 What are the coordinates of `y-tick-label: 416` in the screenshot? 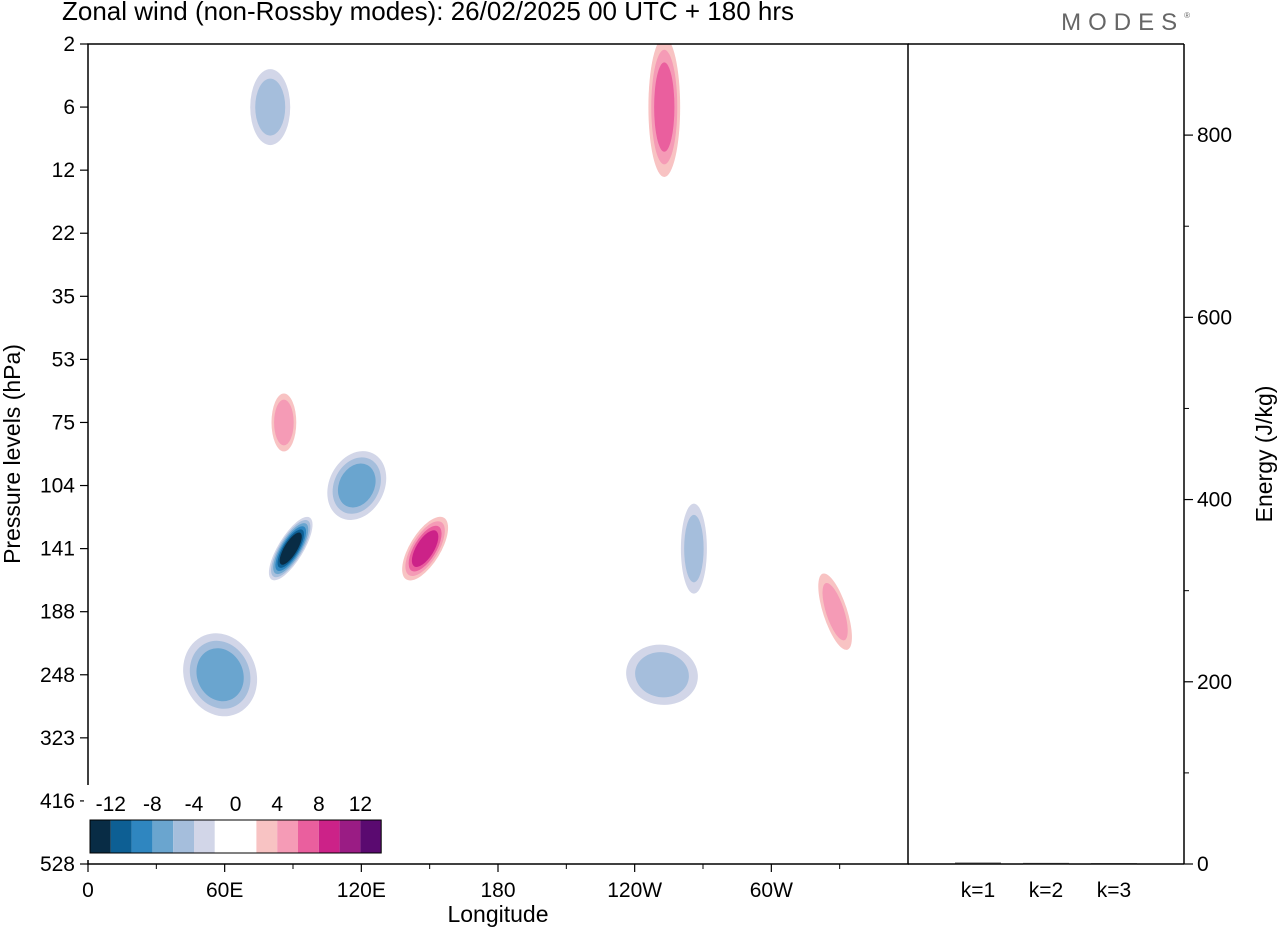 It's located at (57, 801).